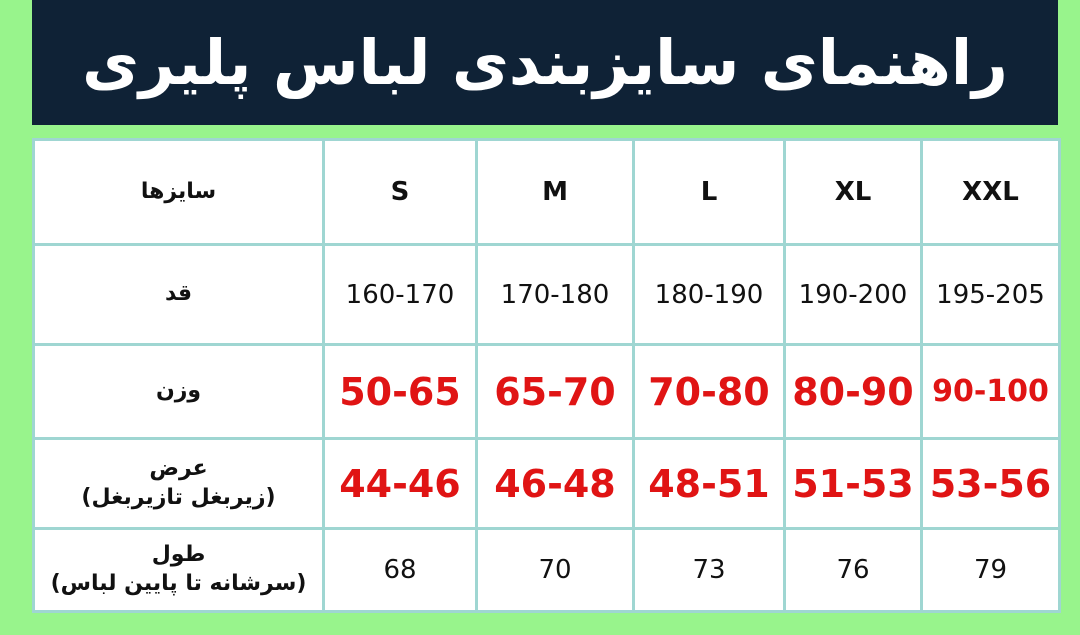 The height and width of the screenshot is (635, 1080). Describe the element at coordinates (178, 570) in the screenshot. I see `row-label-length: طول (سرشانه تا پایین لباس)` at that location.